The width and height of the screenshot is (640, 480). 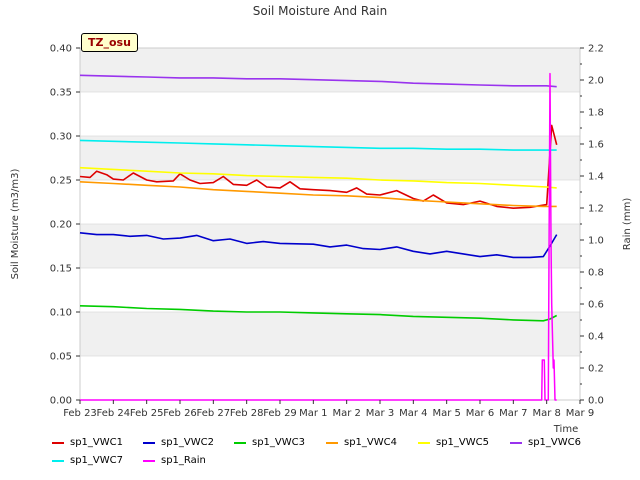 I want to click on x-axis-label: Time, so click(x=565, y=429).